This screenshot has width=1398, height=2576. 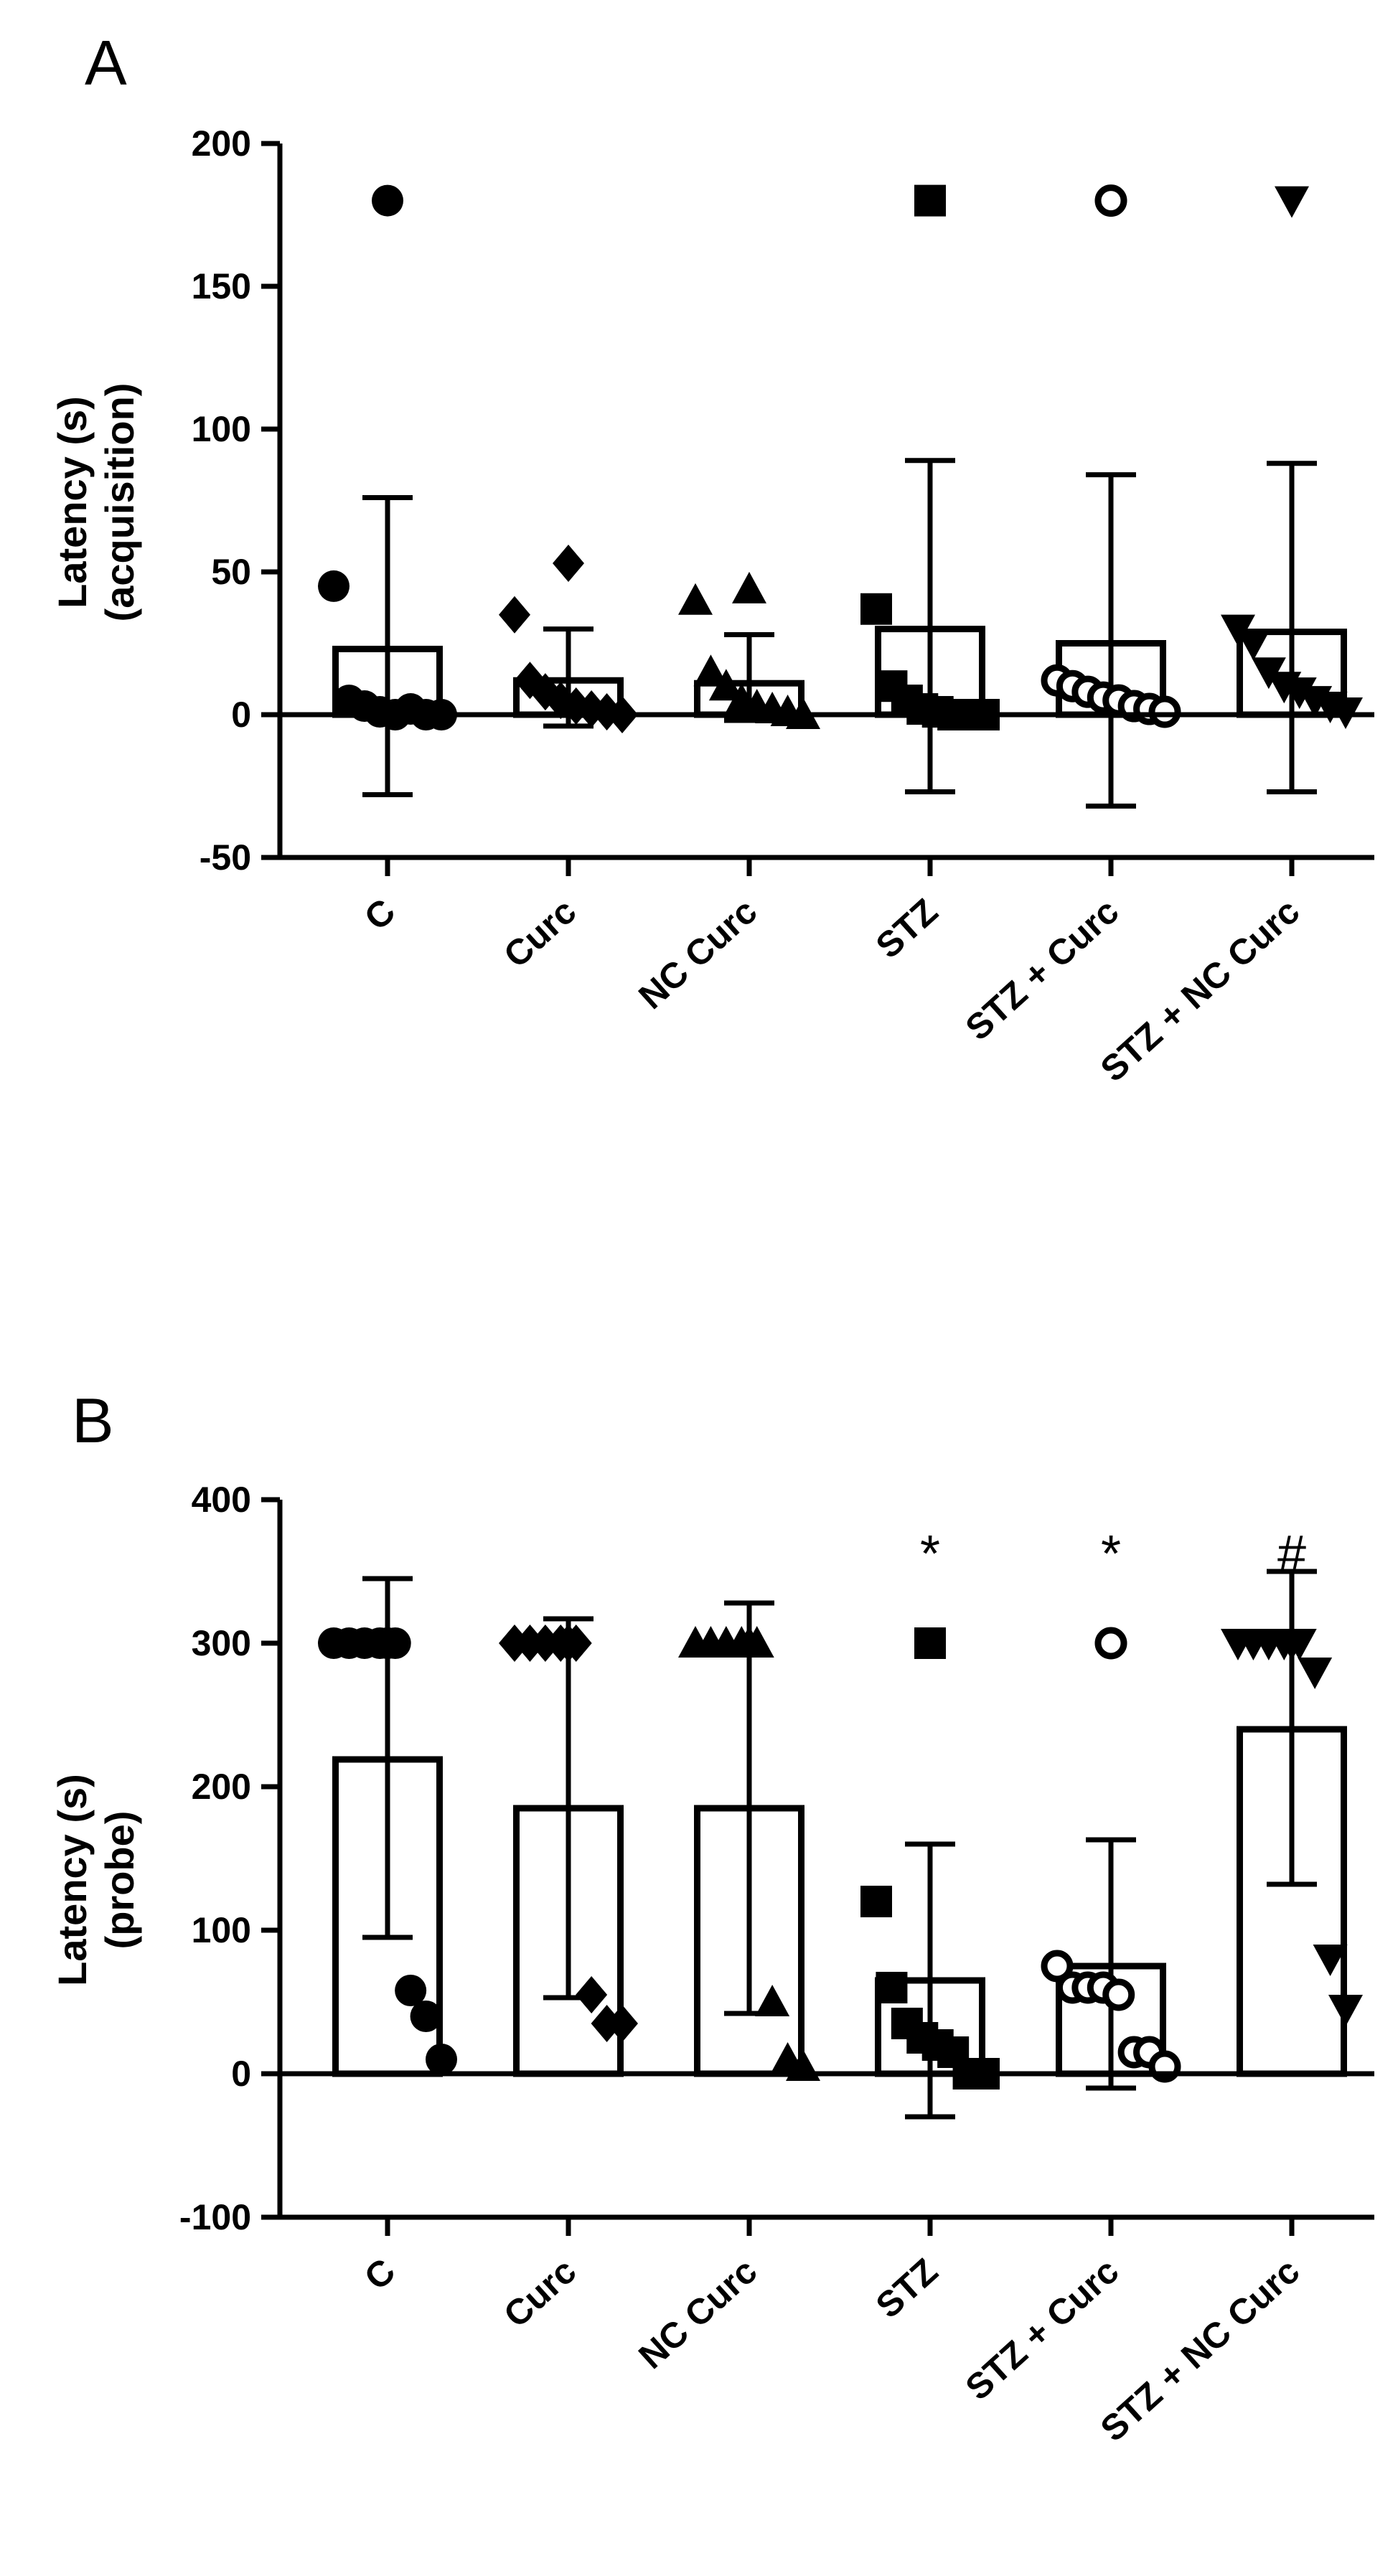 What do you see at coordinates (1291, 1554) in the screenshot?
I see `significance-mark: #` at bounding box center [1291, 1554].